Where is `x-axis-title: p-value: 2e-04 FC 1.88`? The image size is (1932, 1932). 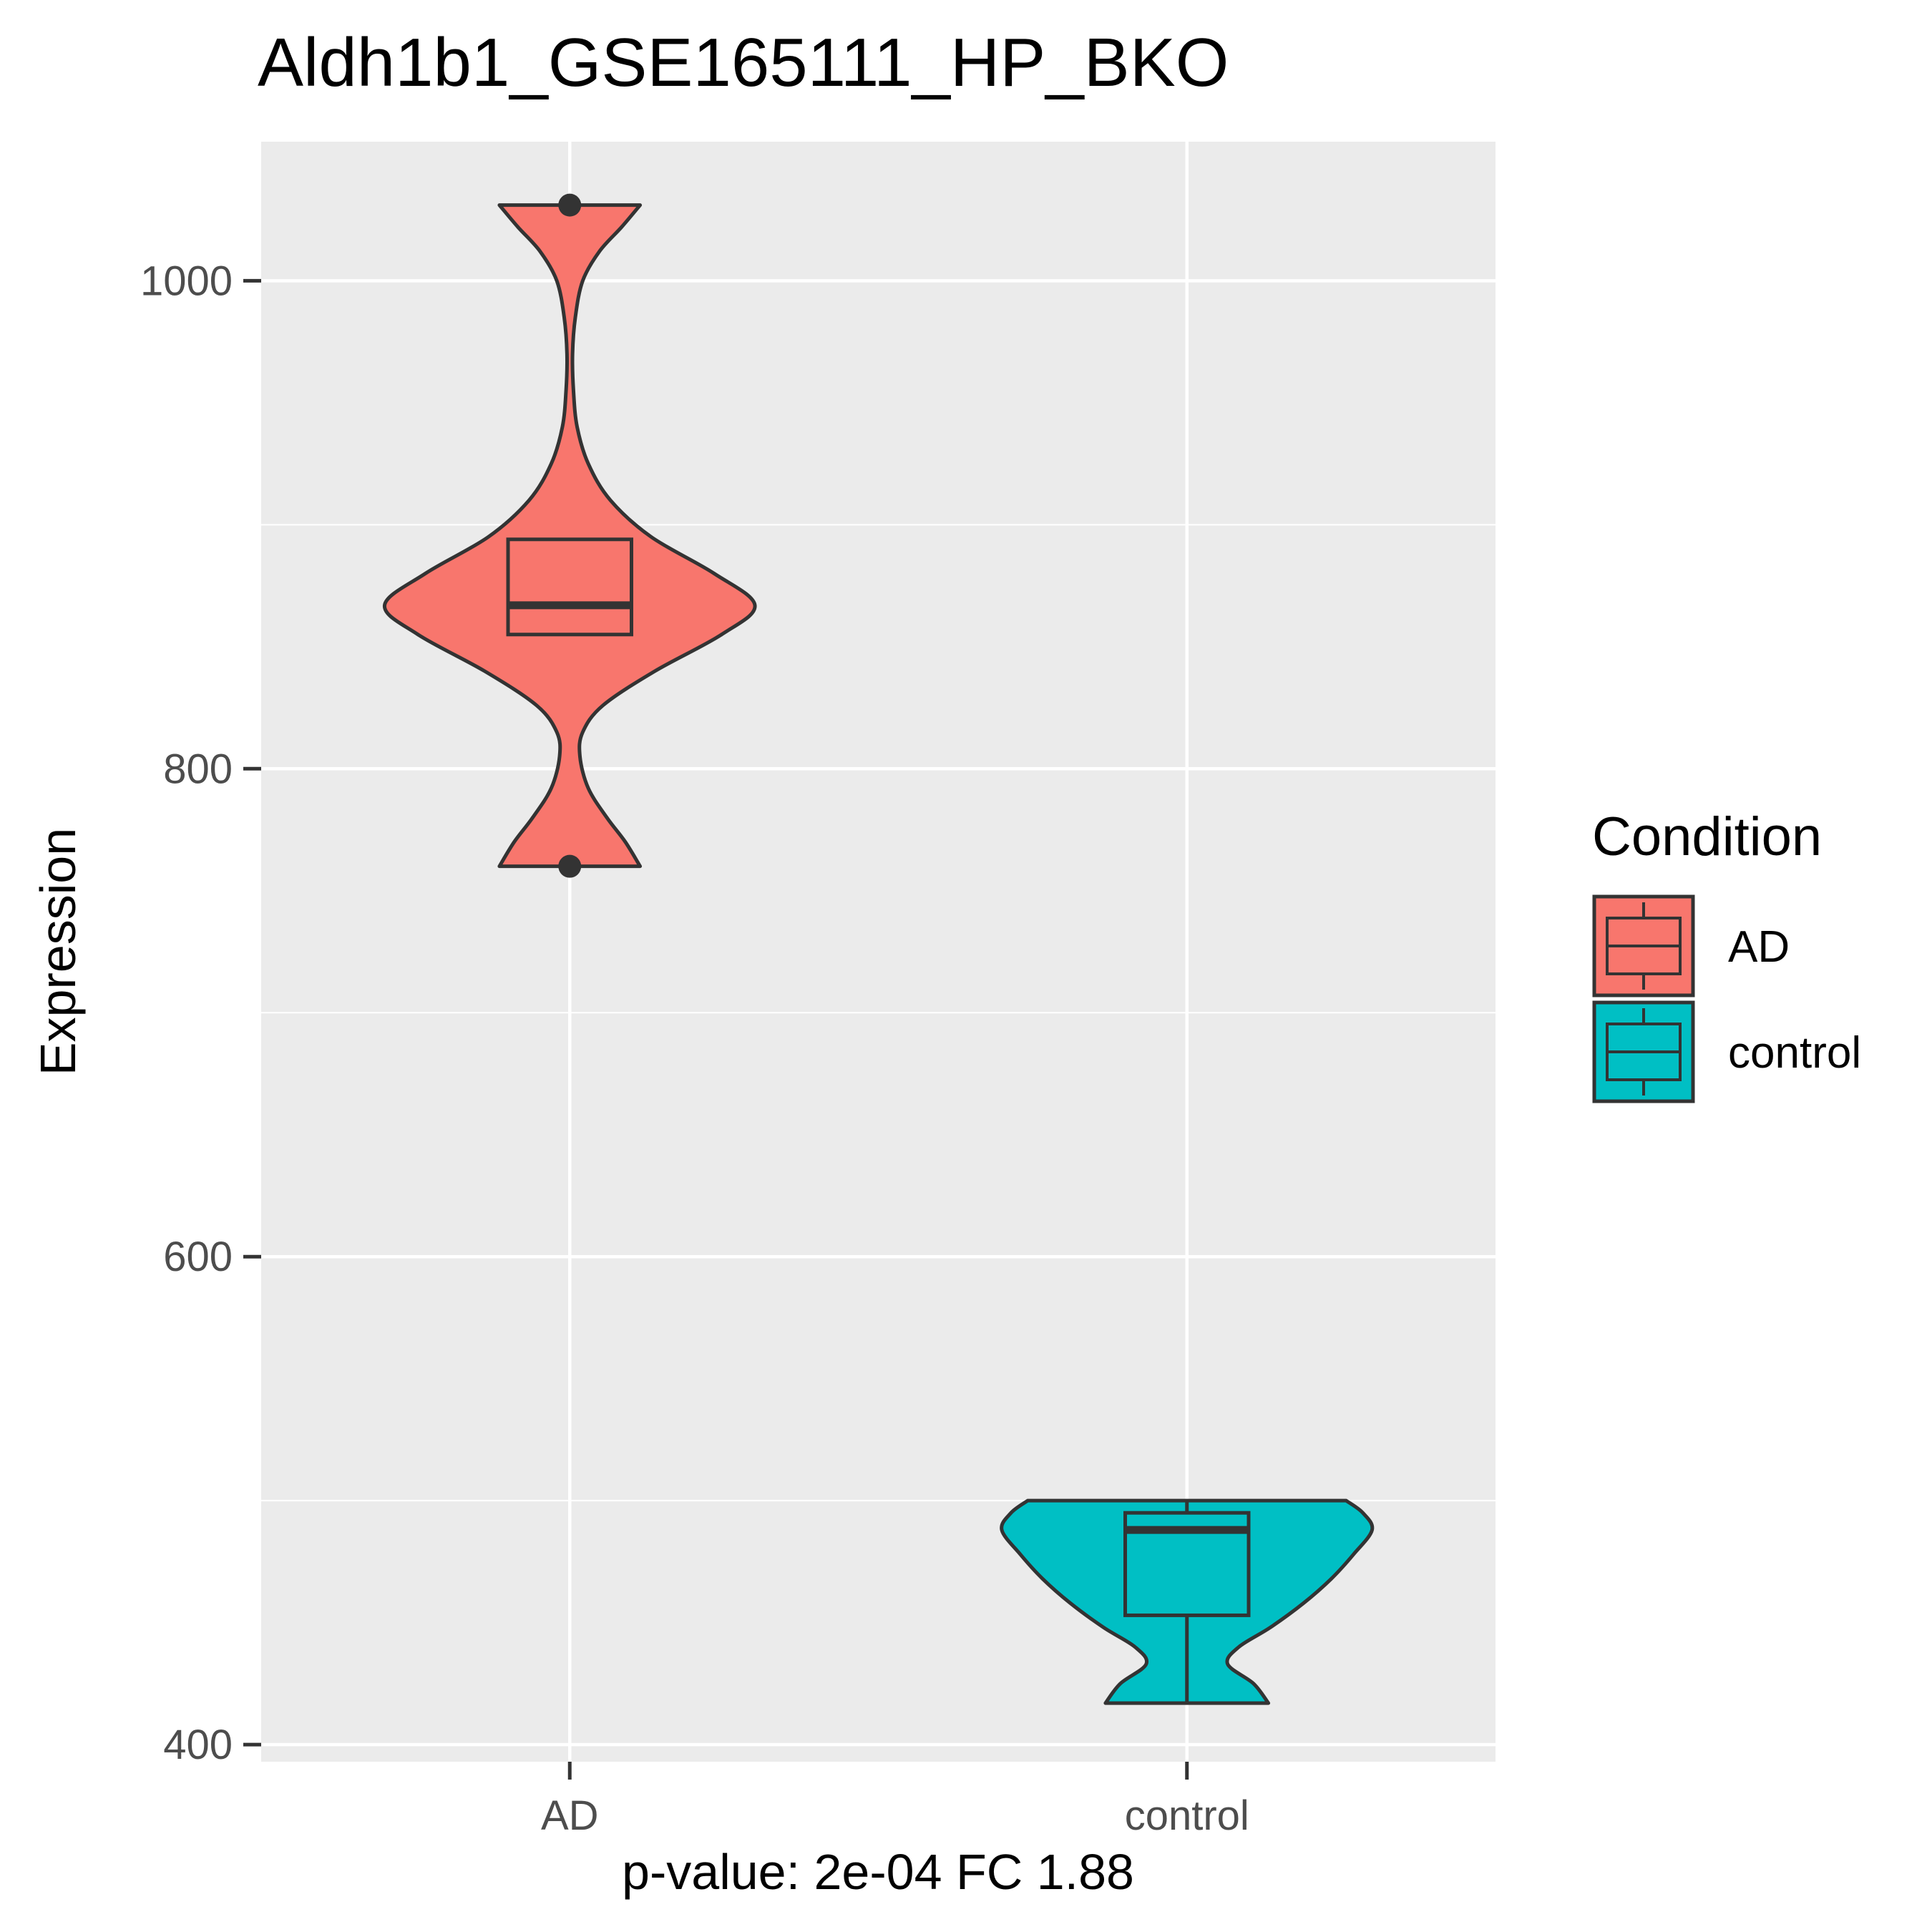
x-axis-title: p-value: 2e-04 FC 1.88 is located at coordinates (878, 1872).